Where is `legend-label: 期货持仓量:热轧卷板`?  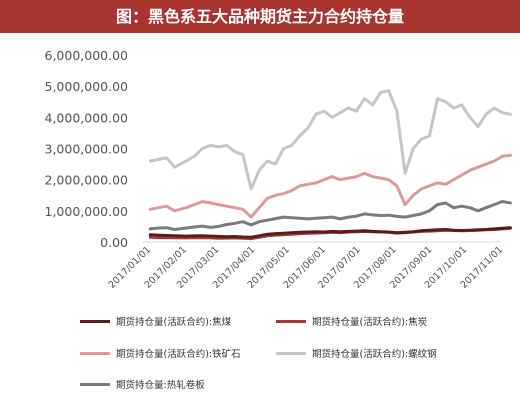 legend-label: 期货持仓量:热轧卷板 is located at coordinates (160, 385).